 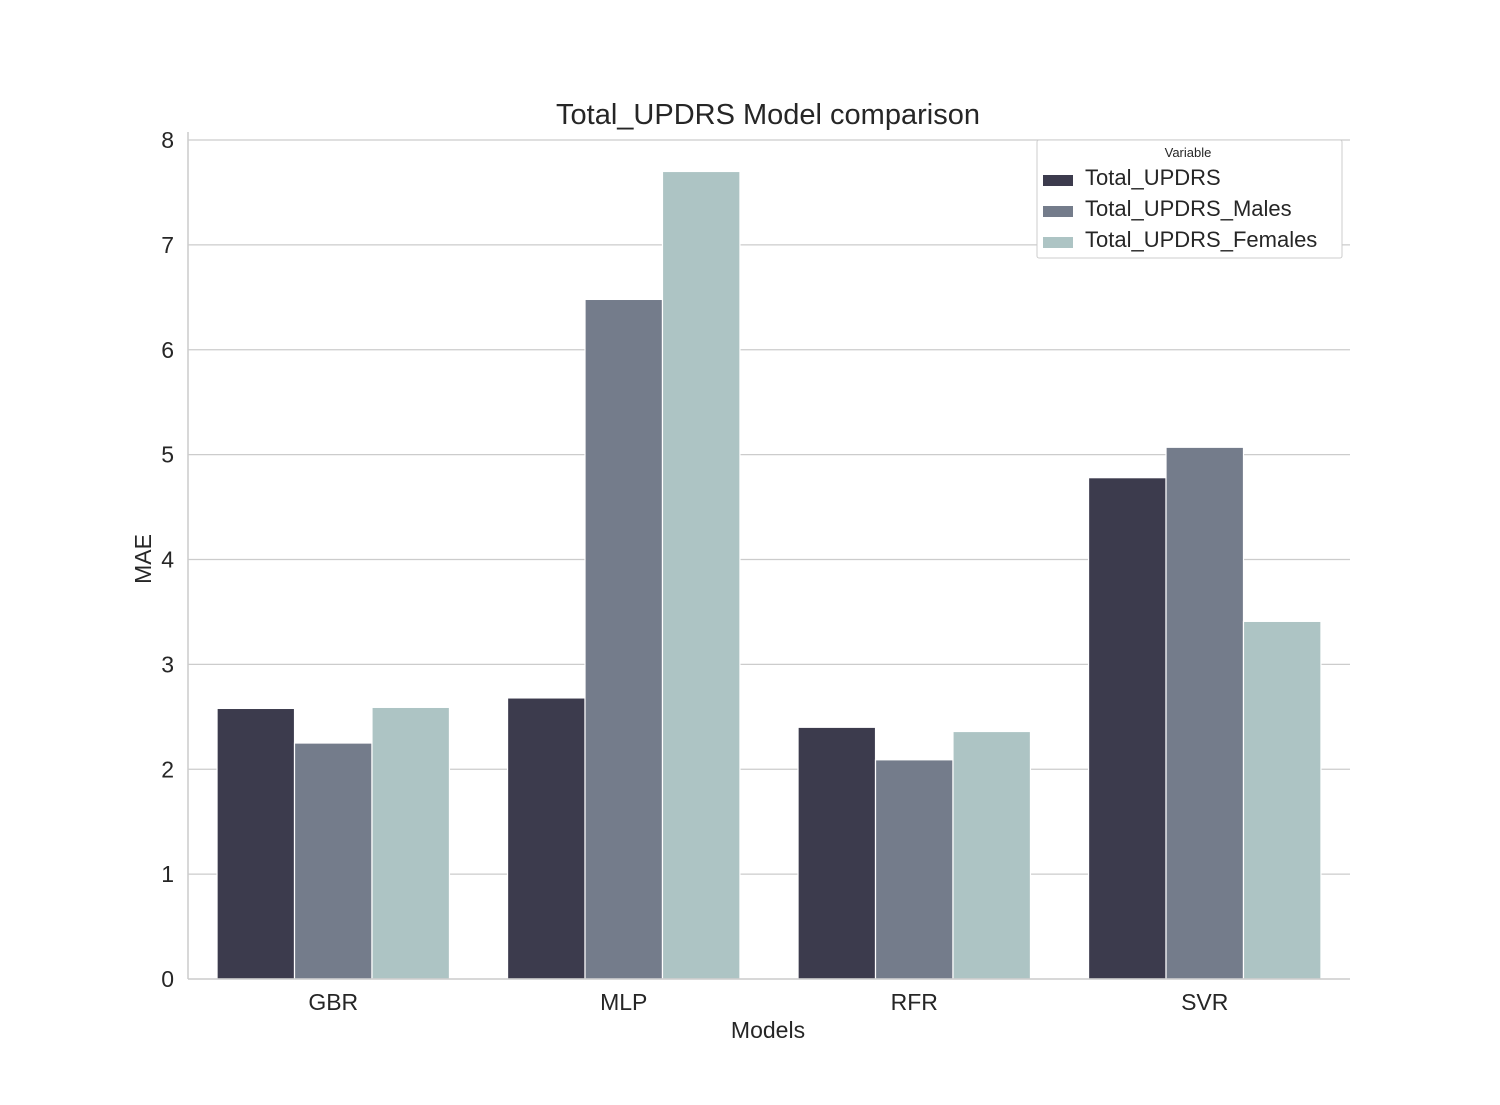 What do you see at coordinates (1188, 152) in the screenshot?
I see `legend-title: Variable` at bounding box center [1188, 152].